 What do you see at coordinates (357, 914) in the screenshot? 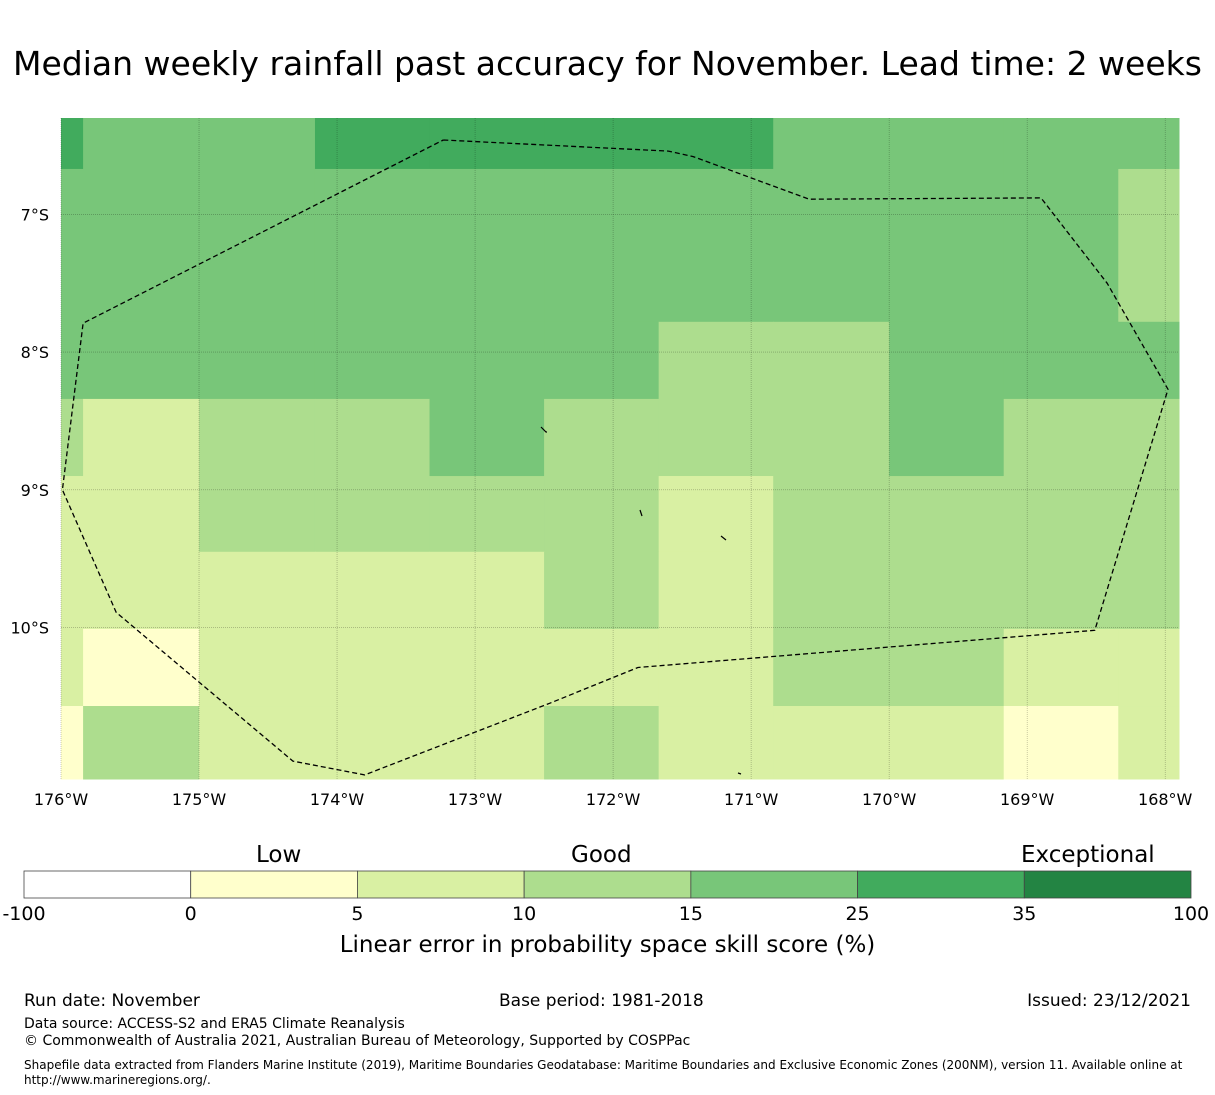
I see `colorbar-tick-label: 5` at bounding box center [357, 914].